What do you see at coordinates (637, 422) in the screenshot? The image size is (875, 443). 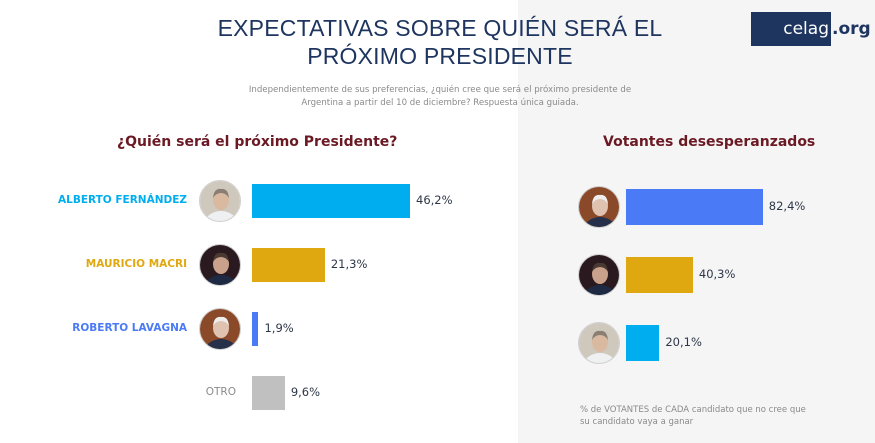 I see `footnote-line-2: su candidato vaya a ganar` at bounding box center [637, 422].